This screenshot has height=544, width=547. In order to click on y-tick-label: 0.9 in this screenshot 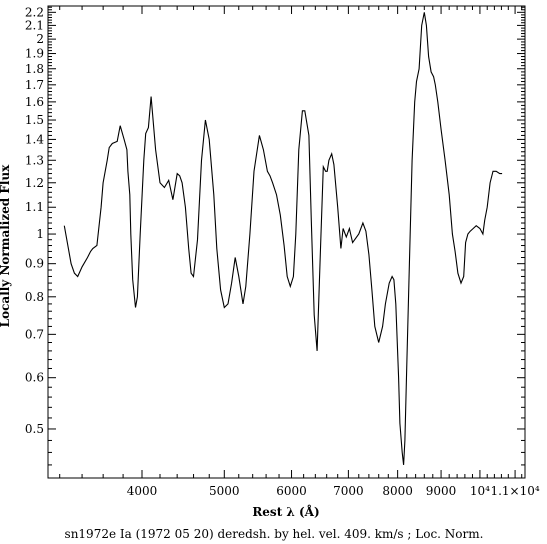, I will do `click(34, 264)`.